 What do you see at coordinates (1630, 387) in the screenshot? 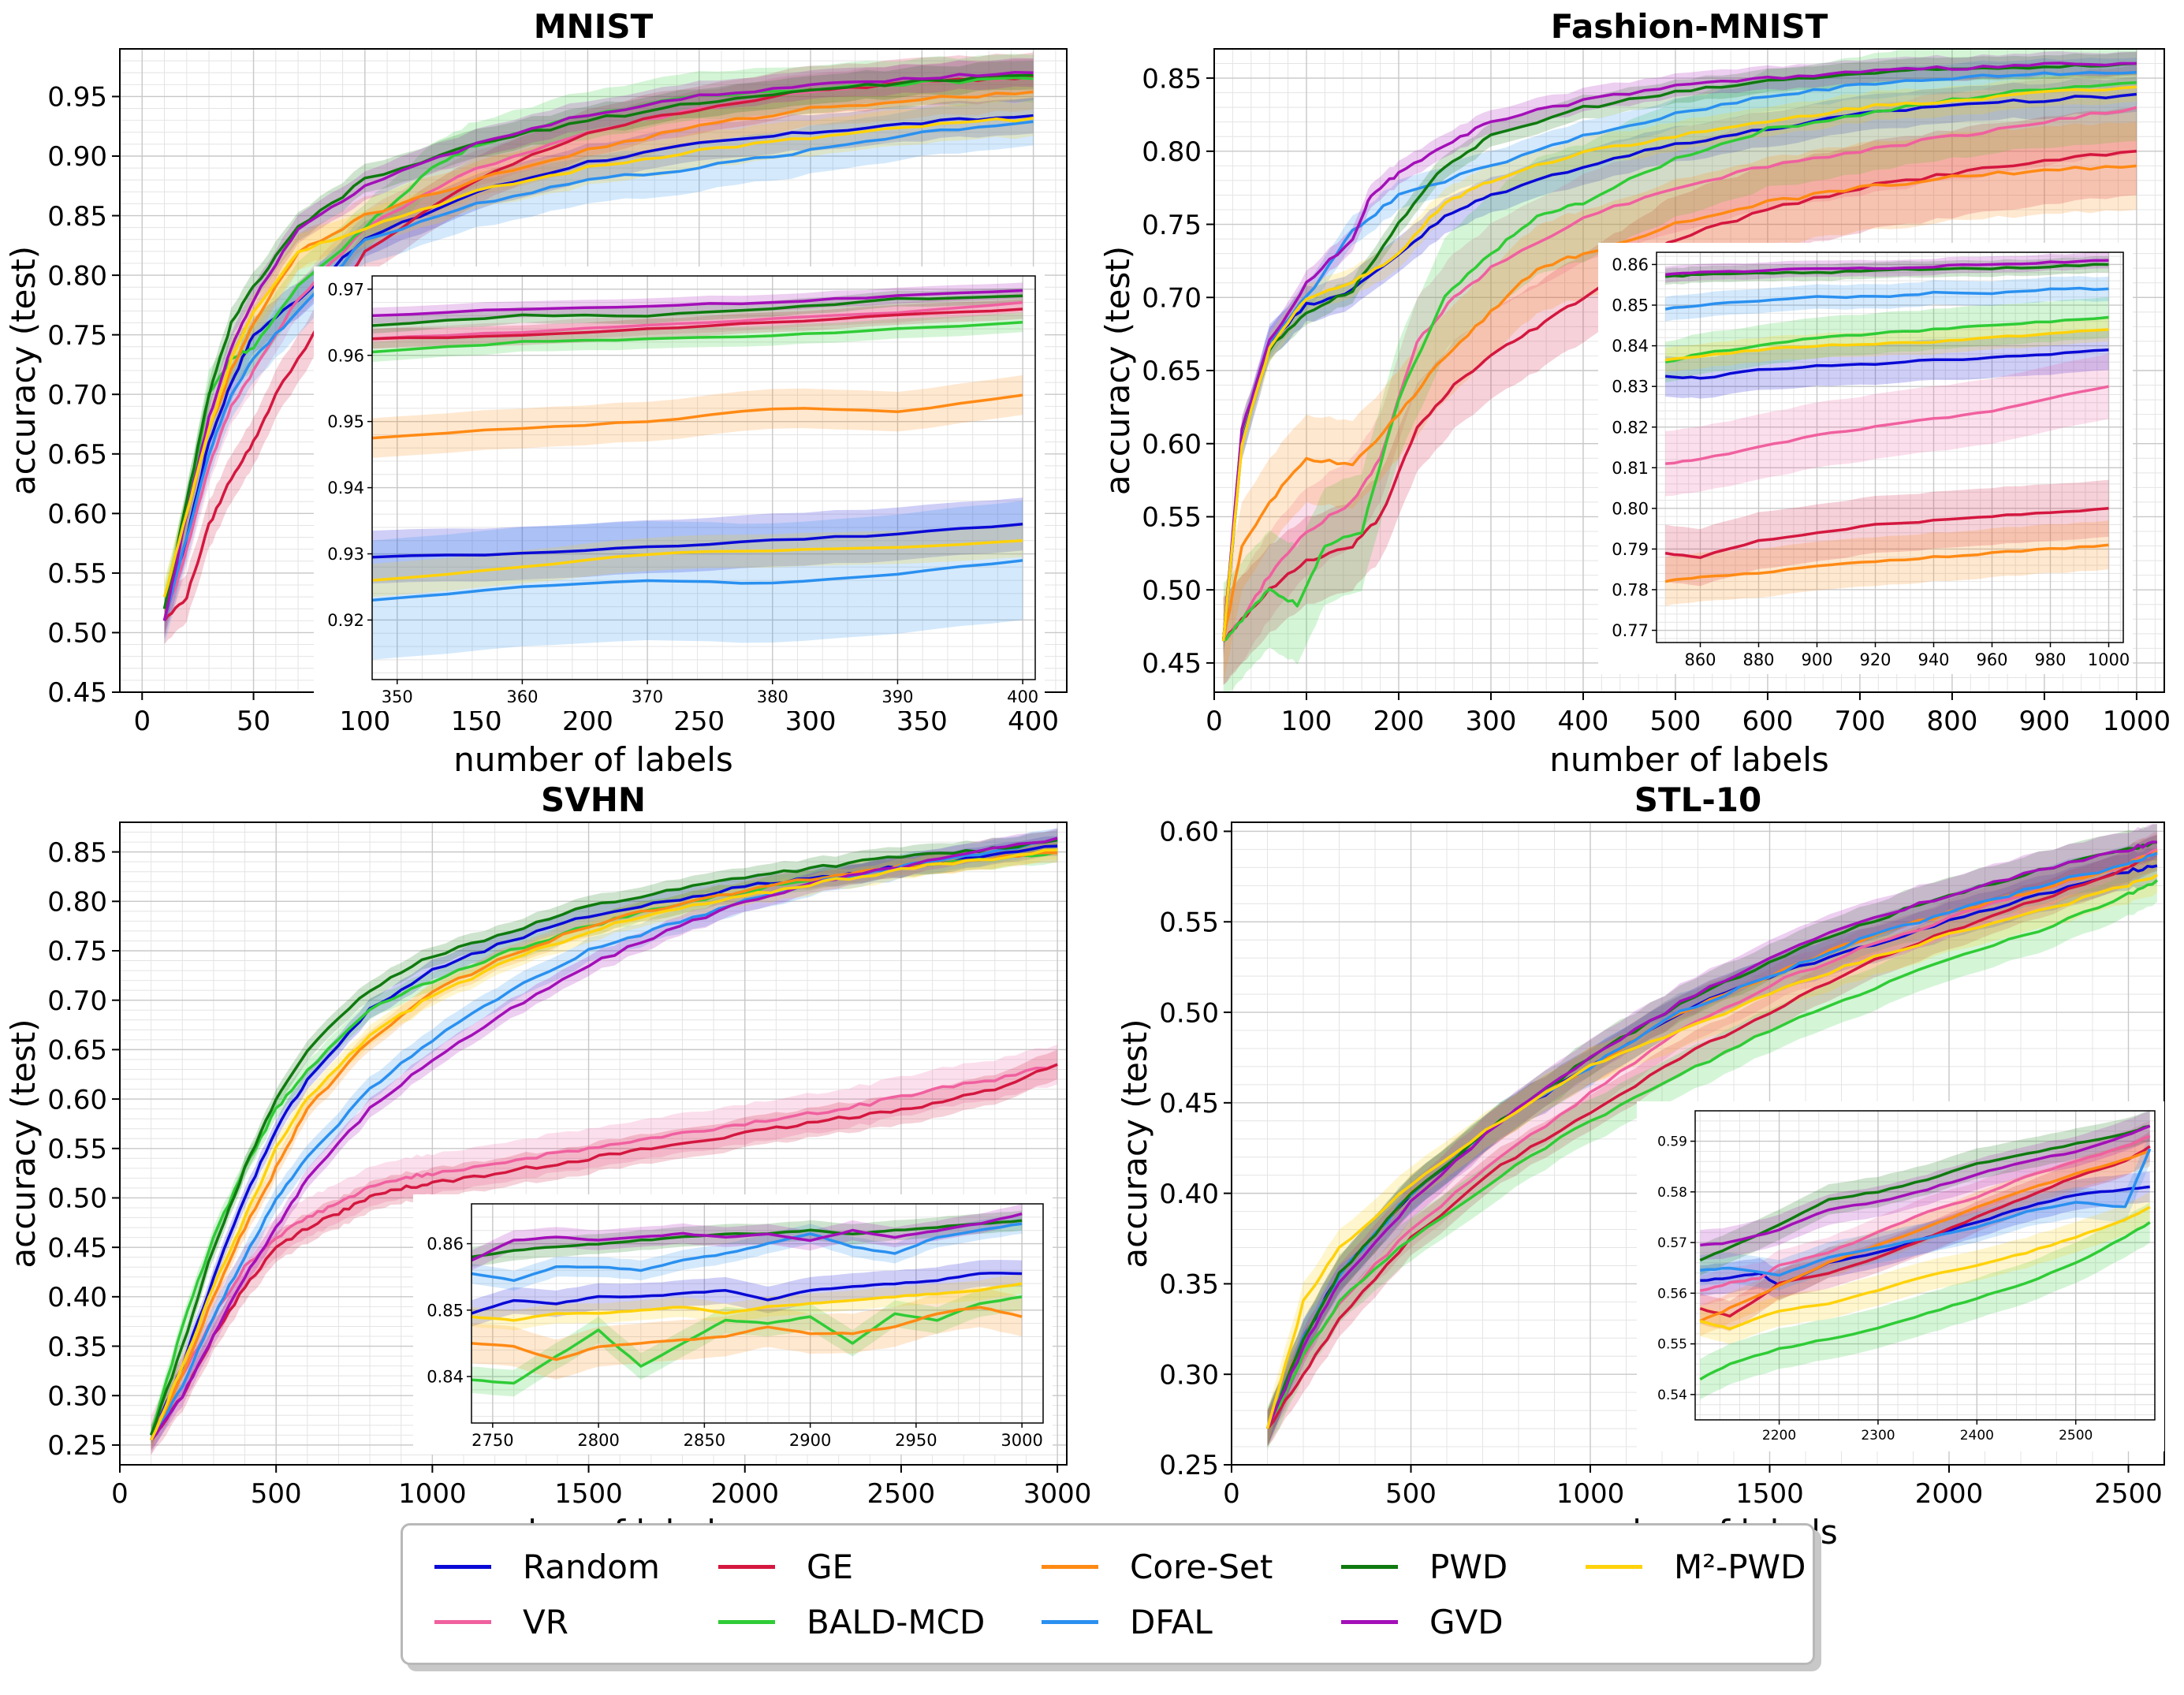
I see `chart-fashion-mnist-inset-y-tick-label: 0.83` at bounding box center [1630, 387].